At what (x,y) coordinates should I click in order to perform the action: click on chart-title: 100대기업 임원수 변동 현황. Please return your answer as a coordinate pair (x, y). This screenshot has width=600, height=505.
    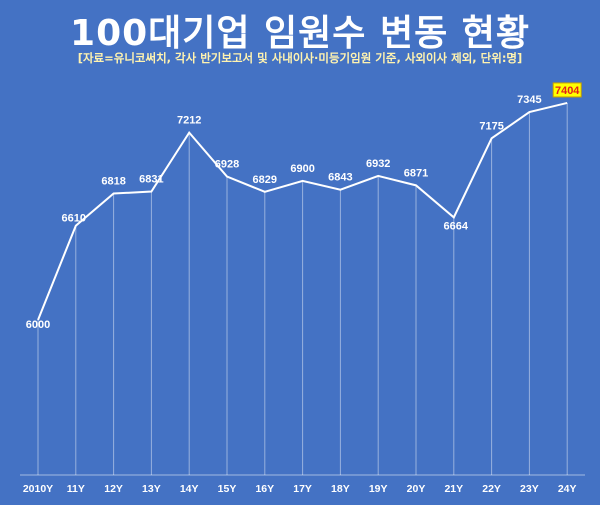
    Looking at the image, I should click on (300, 33).